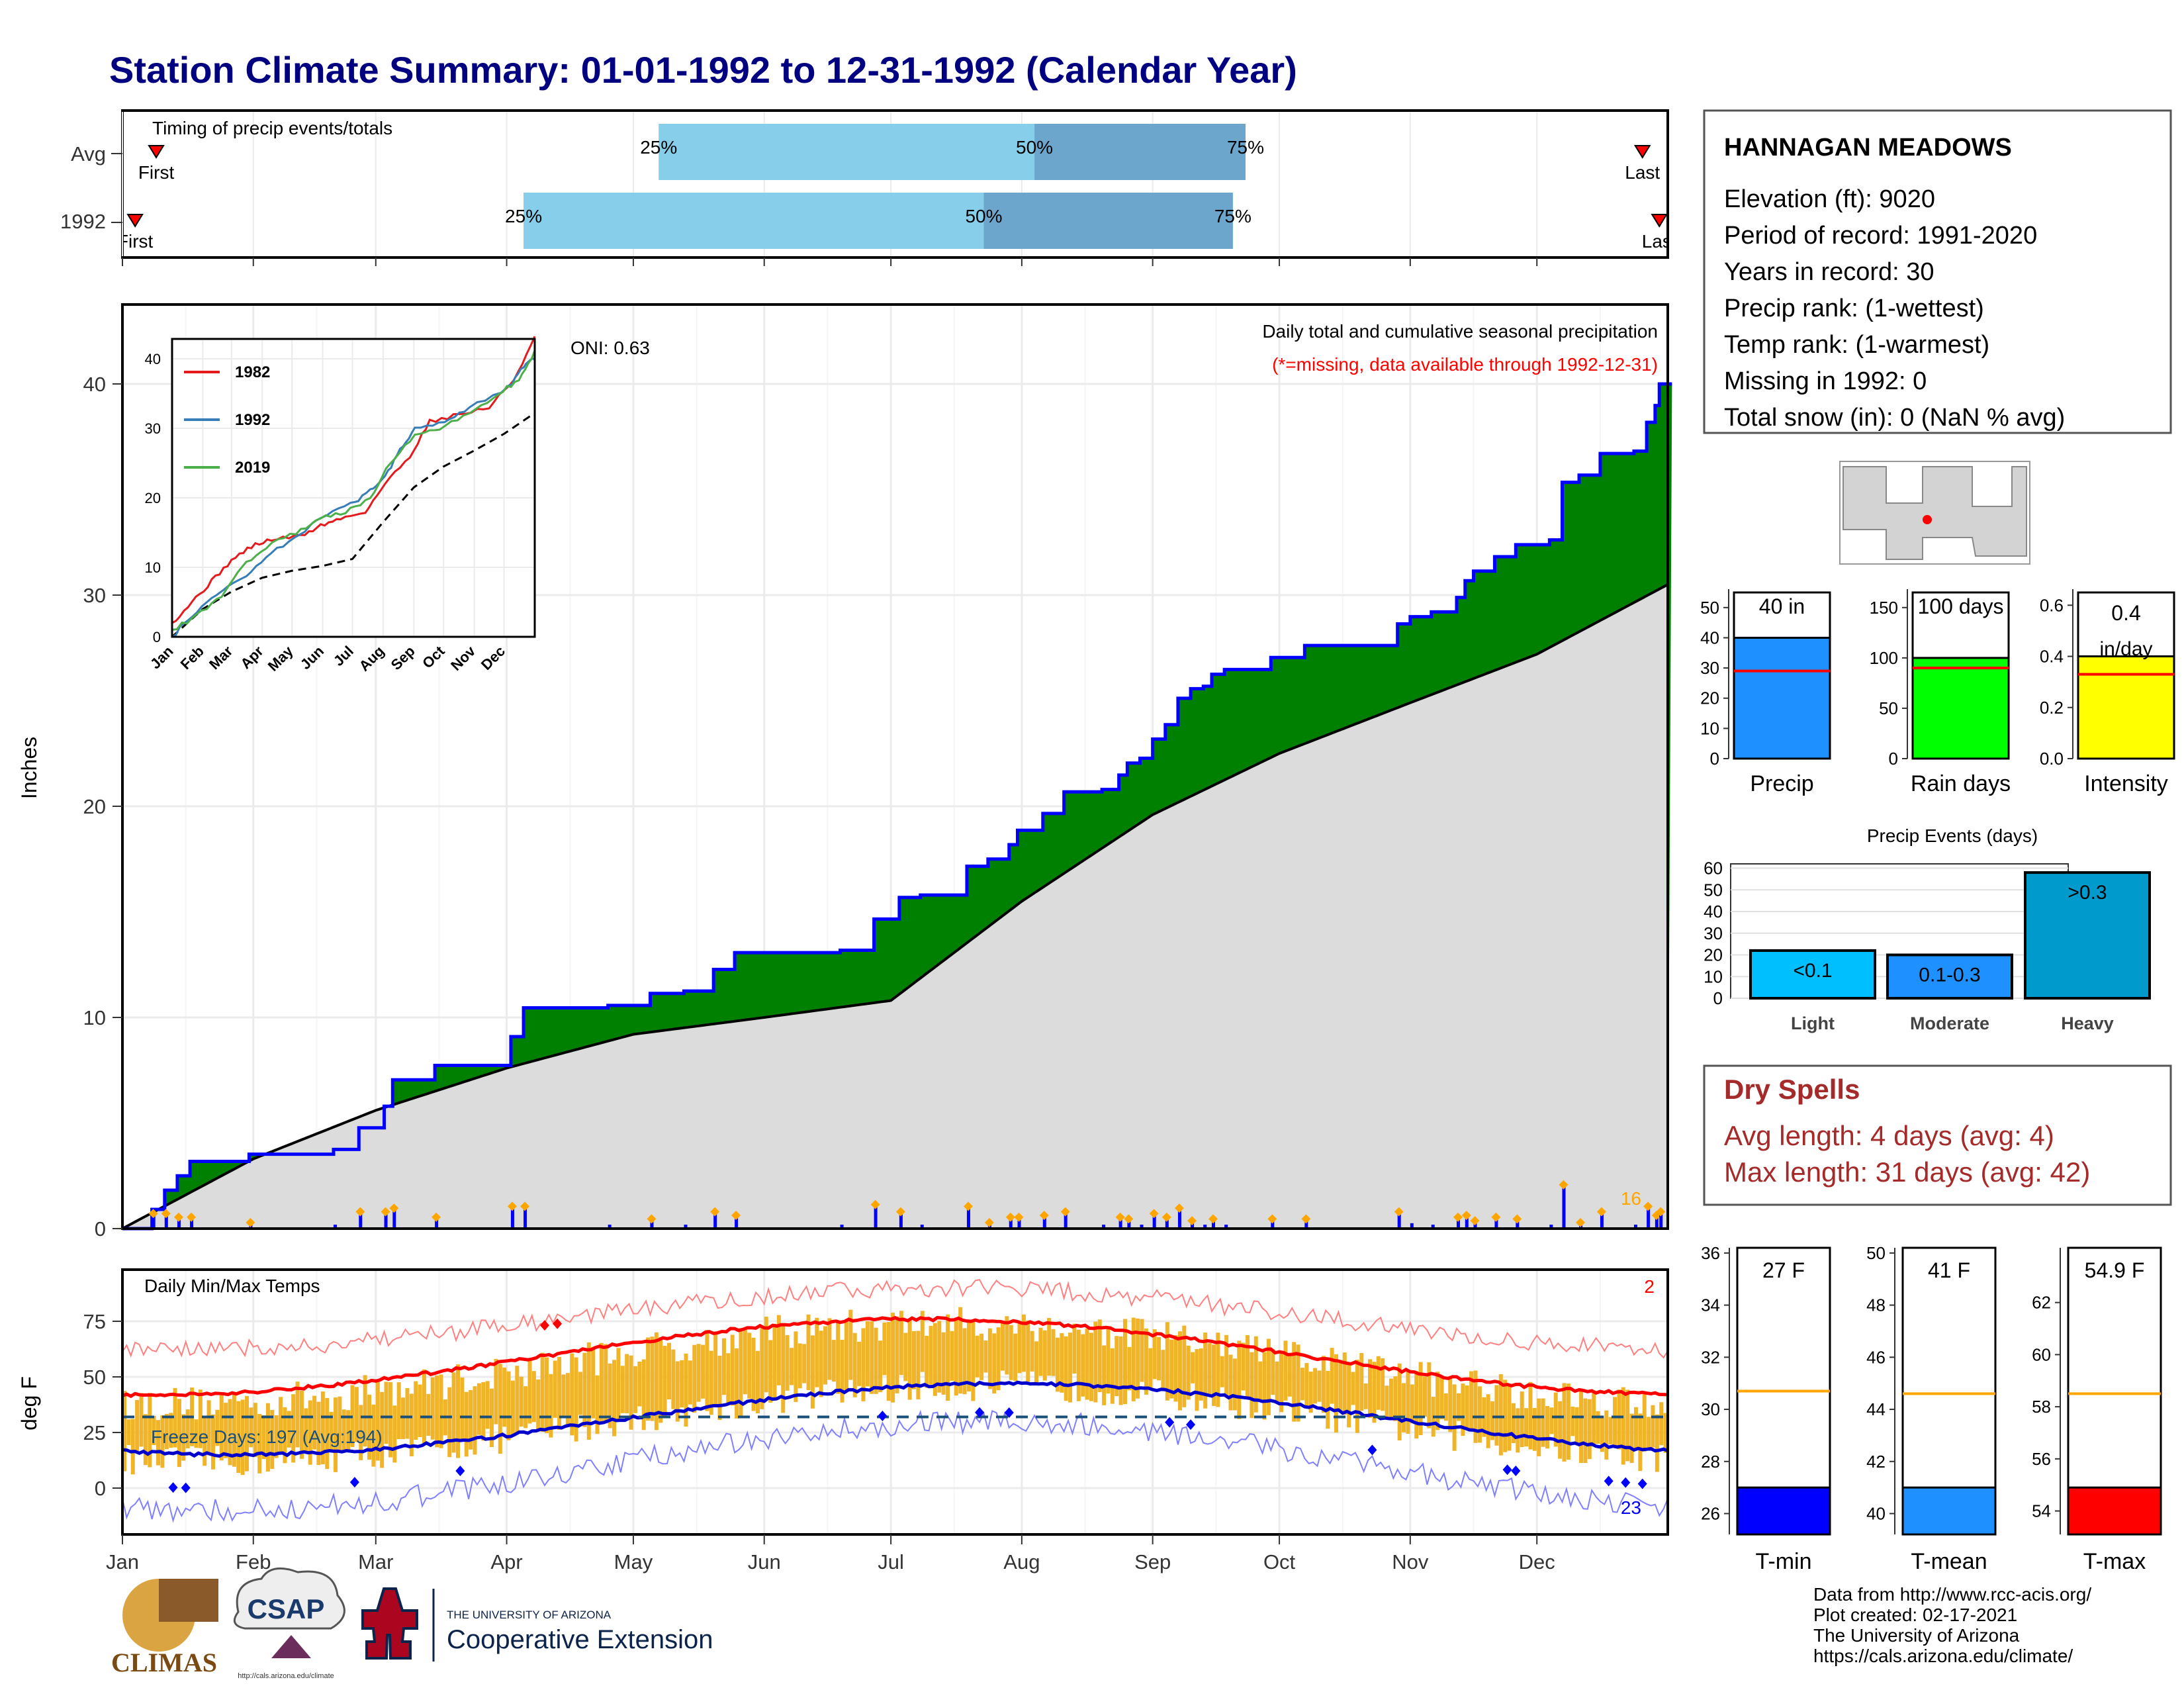  I want to click on precip-y-tick-label: 0, so click(100, 1229).